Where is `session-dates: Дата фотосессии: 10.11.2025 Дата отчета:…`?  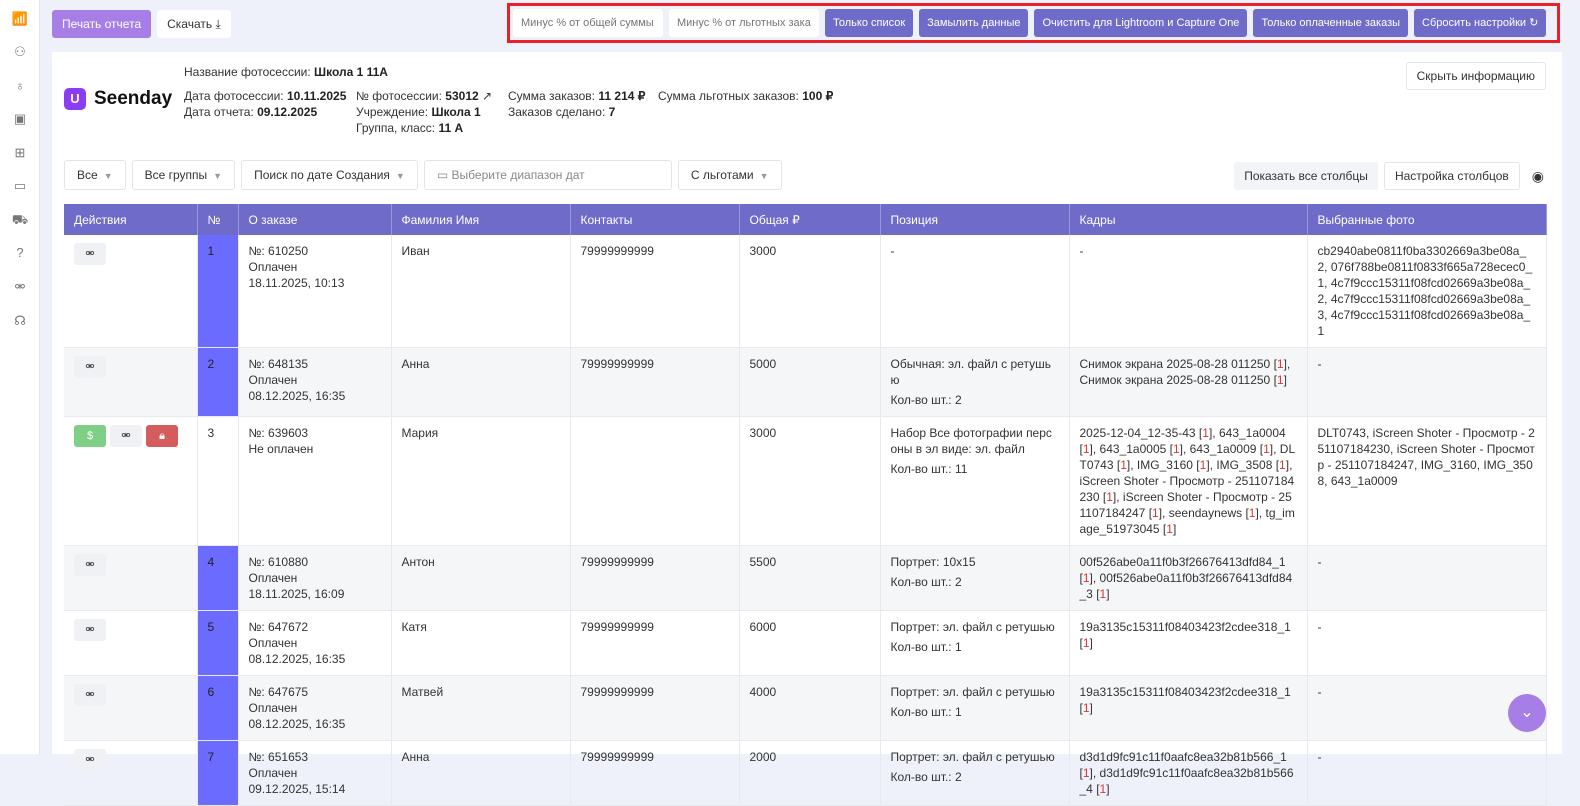 session-dates: Дата фотосессии: 10.11.2025 Дата отчета:… is located at coordinates (265, 104).